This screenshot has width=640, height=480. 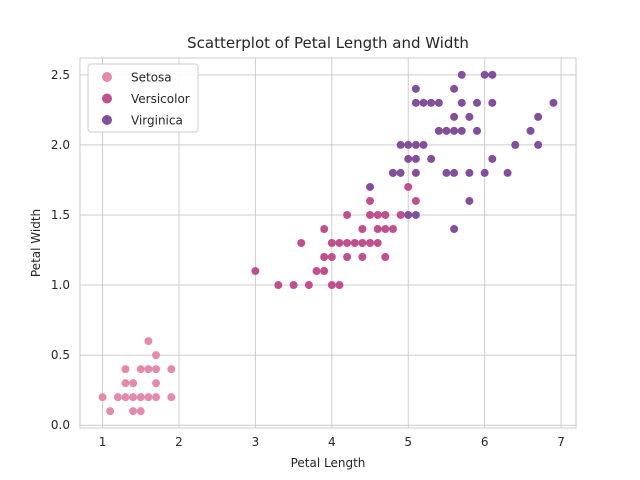 I want to click on legend-marker-versicolor, so click(x=107, y=98).